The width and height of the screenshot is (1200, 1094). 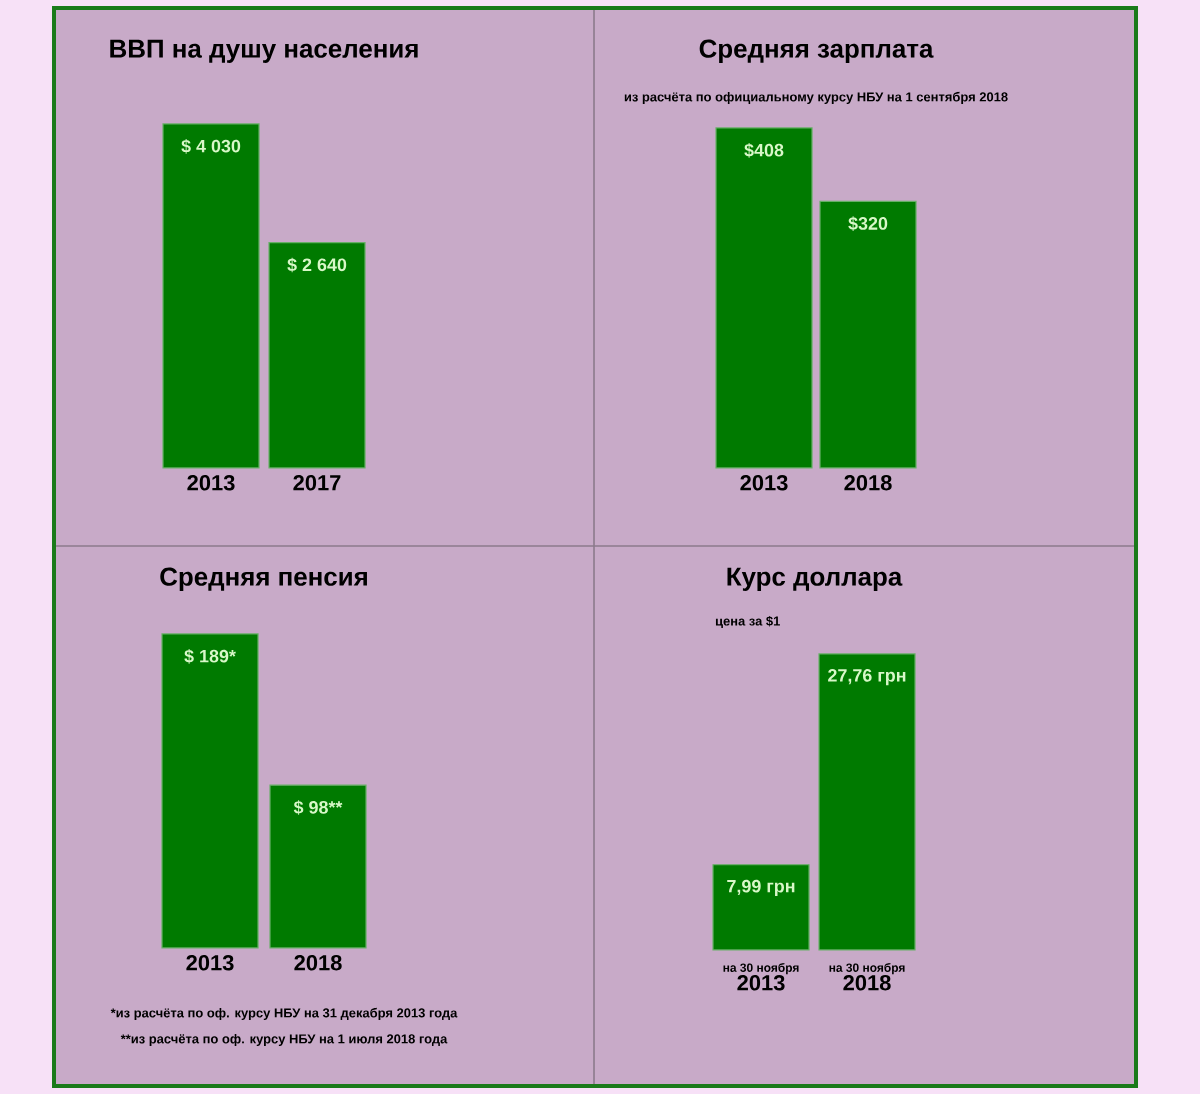 What do you see at coordinates (816, 51) in the screenshot?
I see `chart-title: Средняя зарплата` at bounding box center [816, 51].